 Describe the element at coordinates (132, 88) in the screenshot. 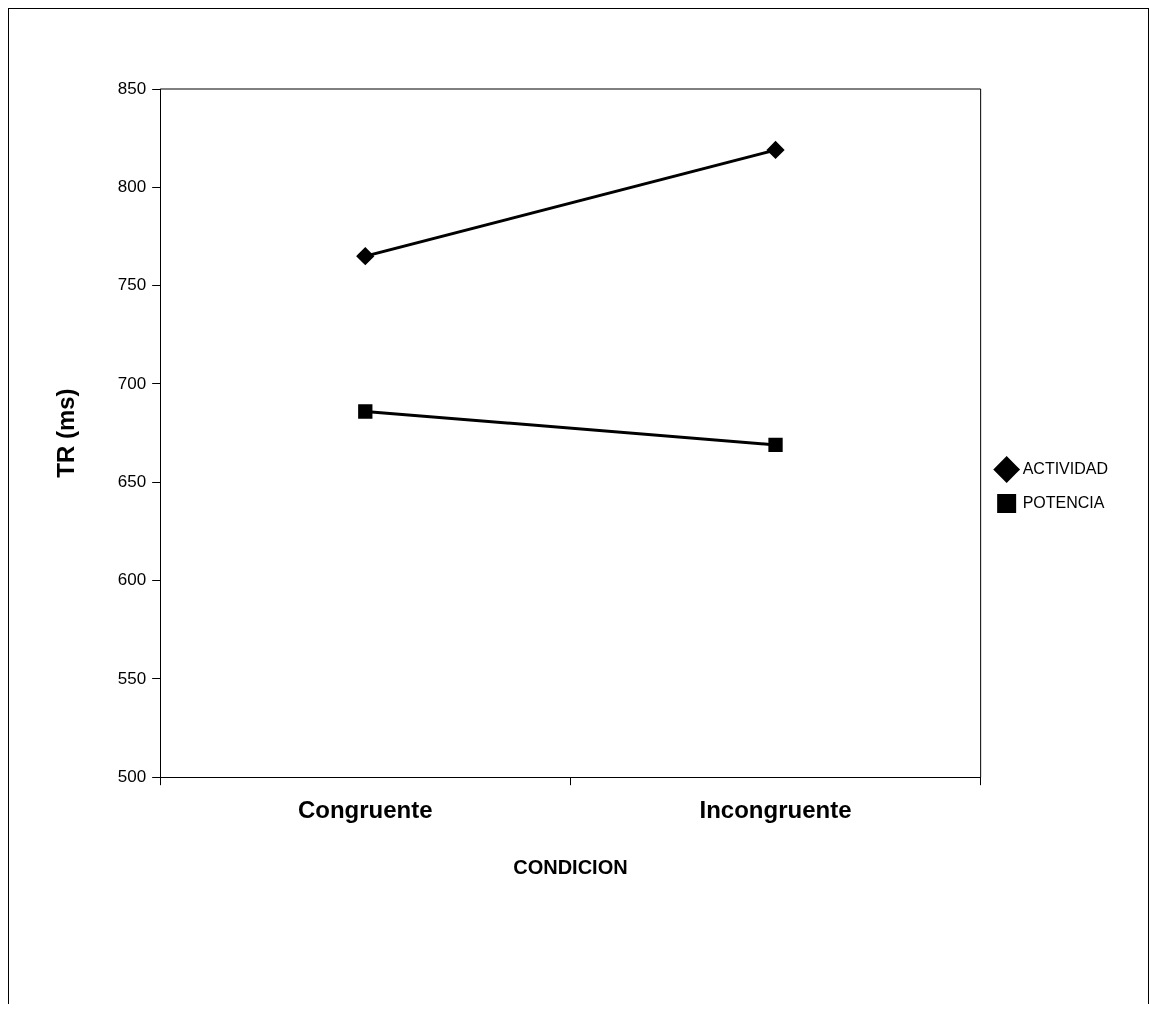

I see `y-tick-label: 850` at that location.